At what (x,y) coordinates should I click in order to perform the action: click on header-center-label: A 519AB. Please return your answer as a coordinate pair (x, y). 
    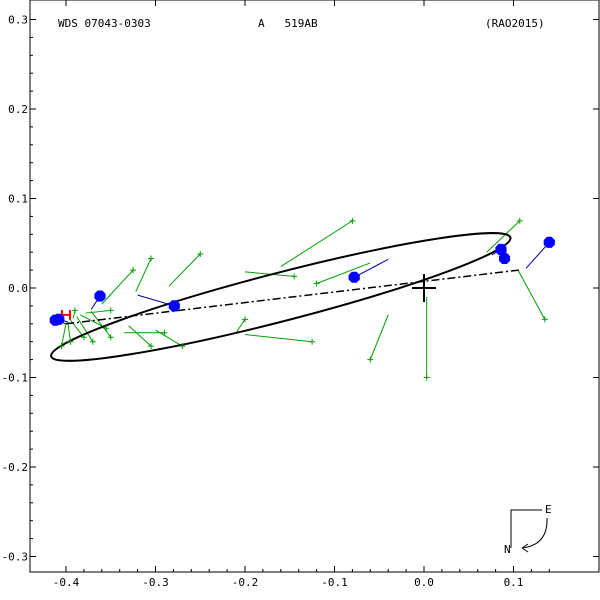
    Looking at the image, I should click on (288, 23).